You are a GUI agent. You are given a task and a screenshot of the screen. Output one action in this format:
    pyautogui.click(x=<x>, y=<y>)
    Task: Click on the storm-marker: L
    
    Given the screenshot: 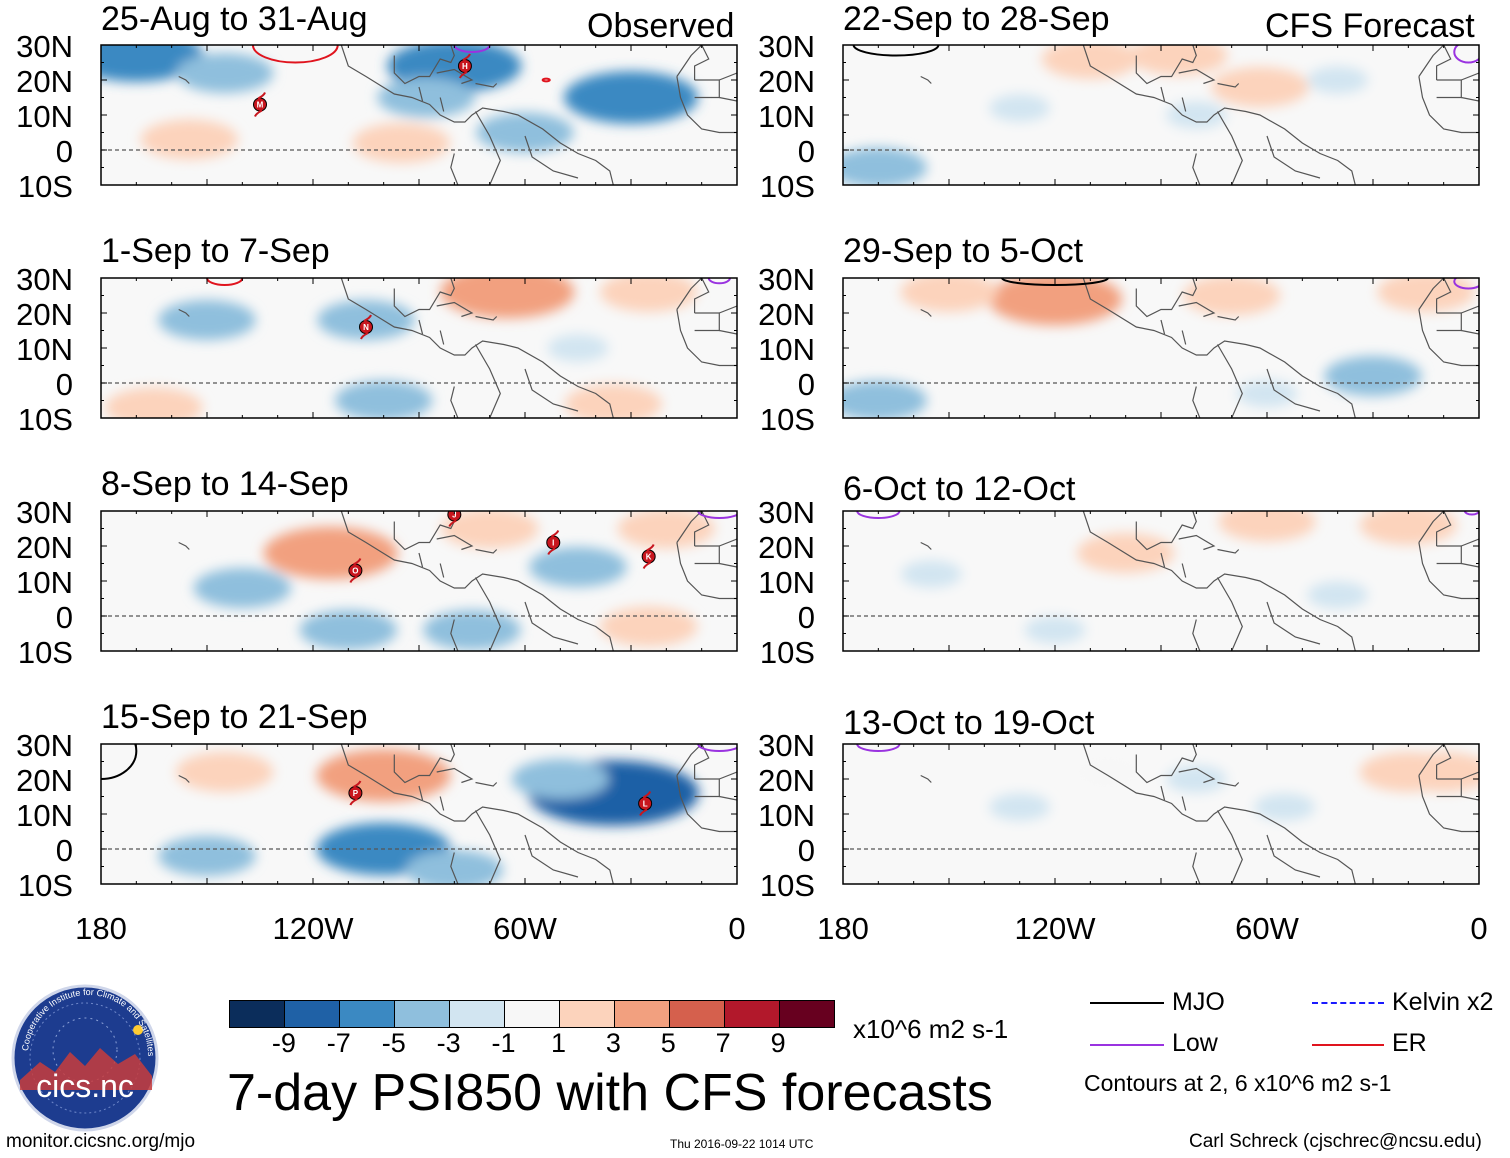 What is the action you would take?
    pyautogui.click(x=645, y=803)
    